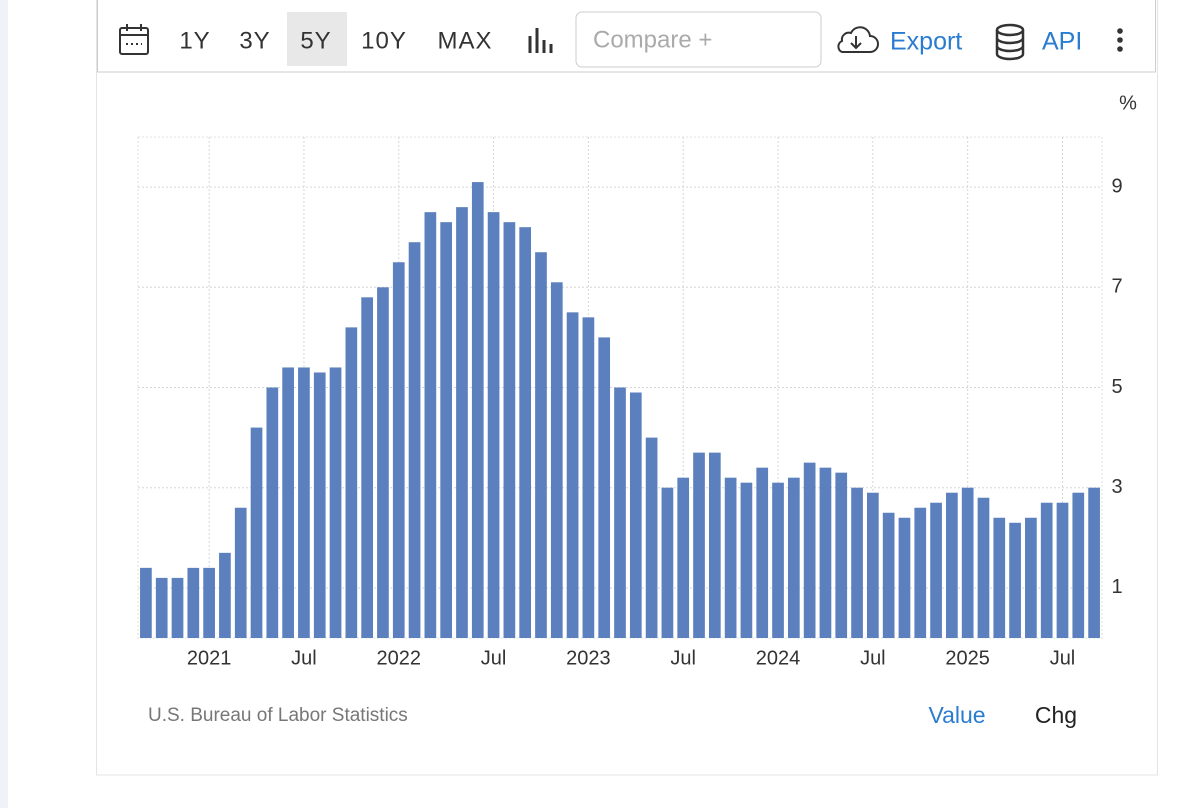 The image size is (1200, 808). I want to click on calendar-icon, so click(134, 39).